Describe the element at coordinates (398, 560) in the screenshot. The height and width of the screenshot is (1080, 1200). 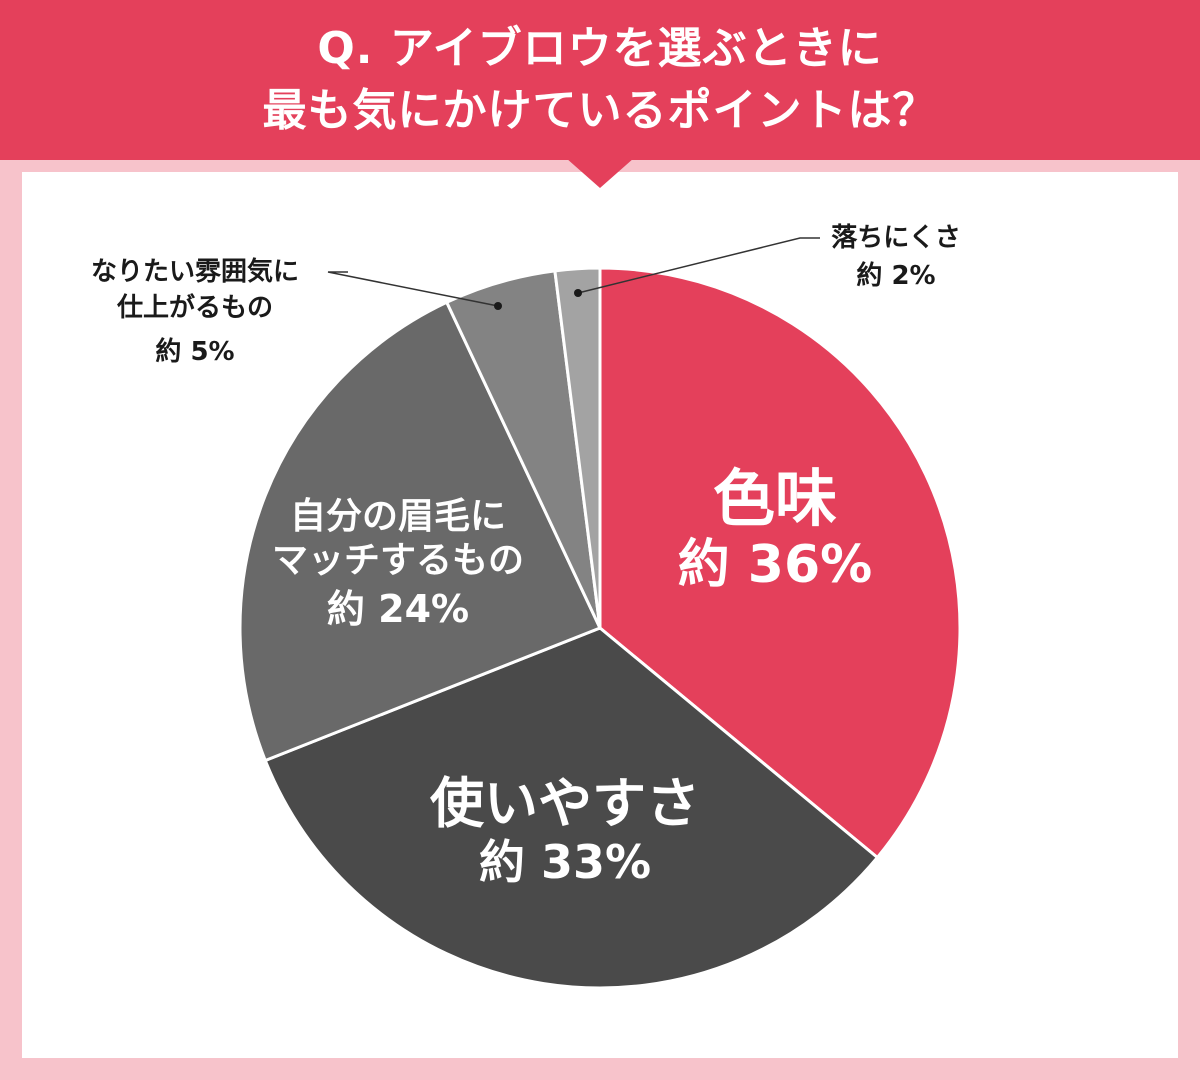
I see `slice-label-3-line-2: マッチするもの` at that location.